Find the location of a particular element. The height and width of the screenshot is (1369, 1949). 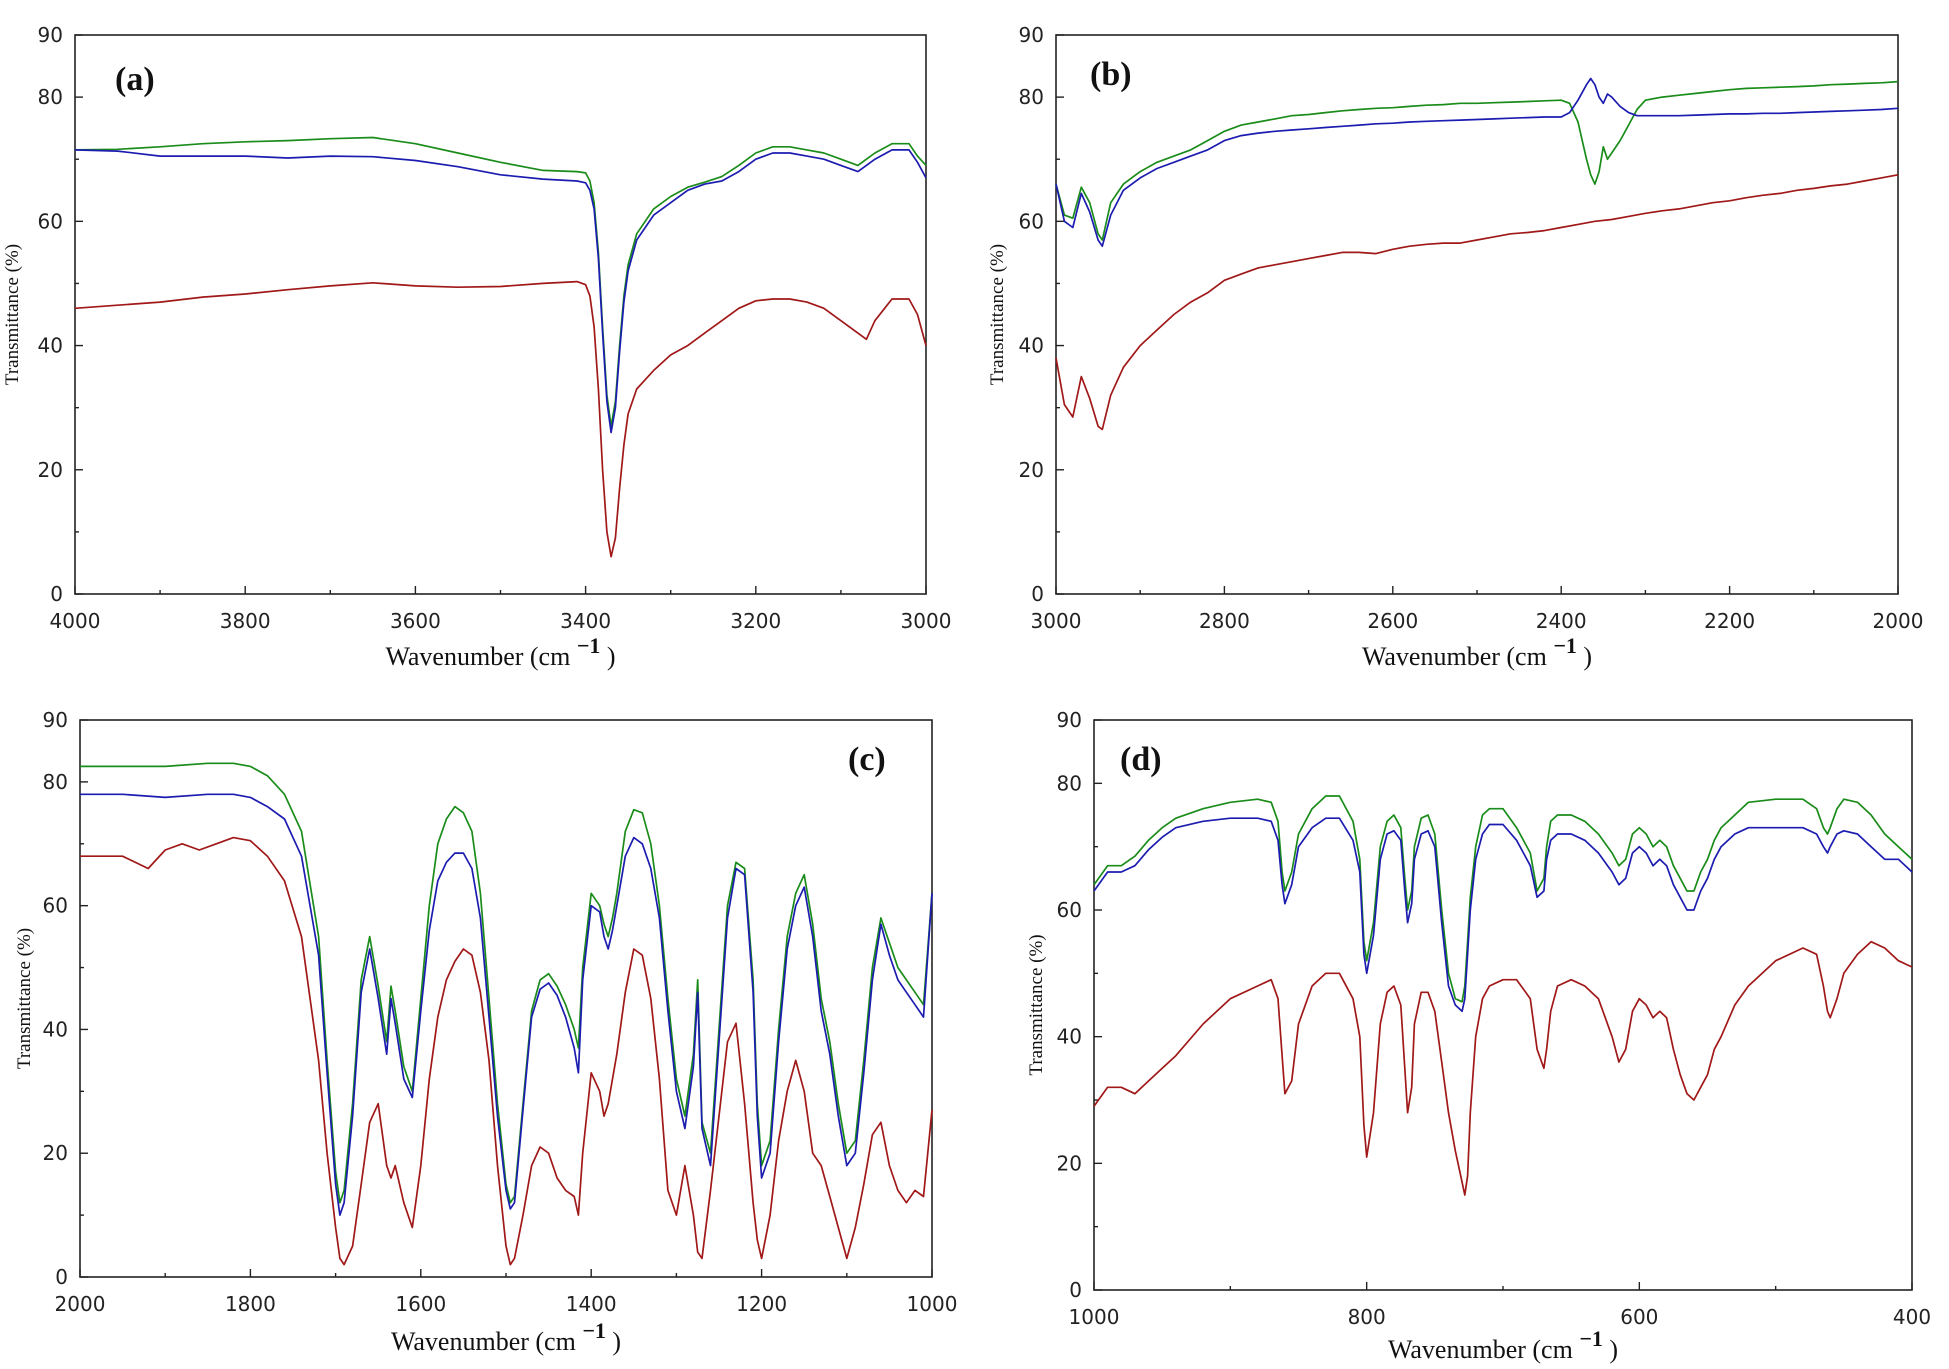

x-tick-label: 4000 is located at coordinates (75, 621).